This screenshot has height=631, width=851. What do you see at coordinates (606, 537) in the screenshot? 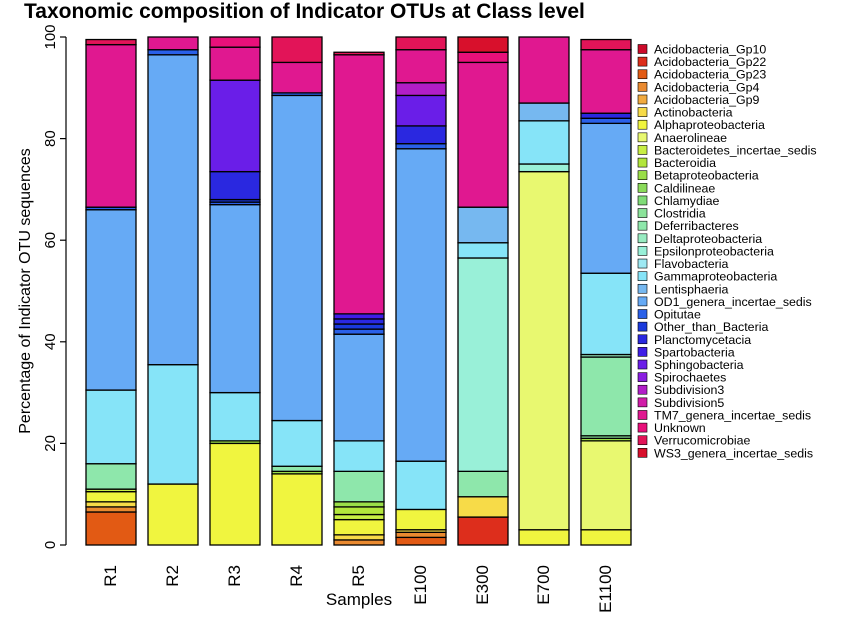
I see `bar-segment-E1100-Alphaproteobacteria` at bounding box center [606, 537].